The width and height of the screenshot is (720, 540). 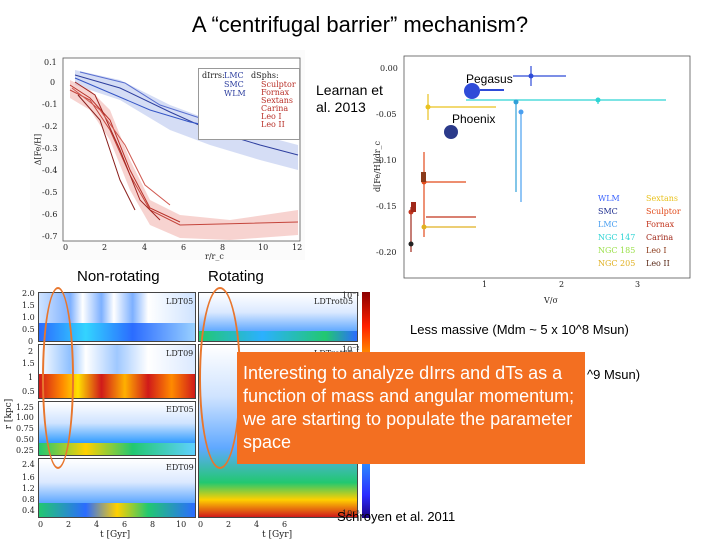 I want to click on sim-ytick: 0.75, so click(x=25, y=428).